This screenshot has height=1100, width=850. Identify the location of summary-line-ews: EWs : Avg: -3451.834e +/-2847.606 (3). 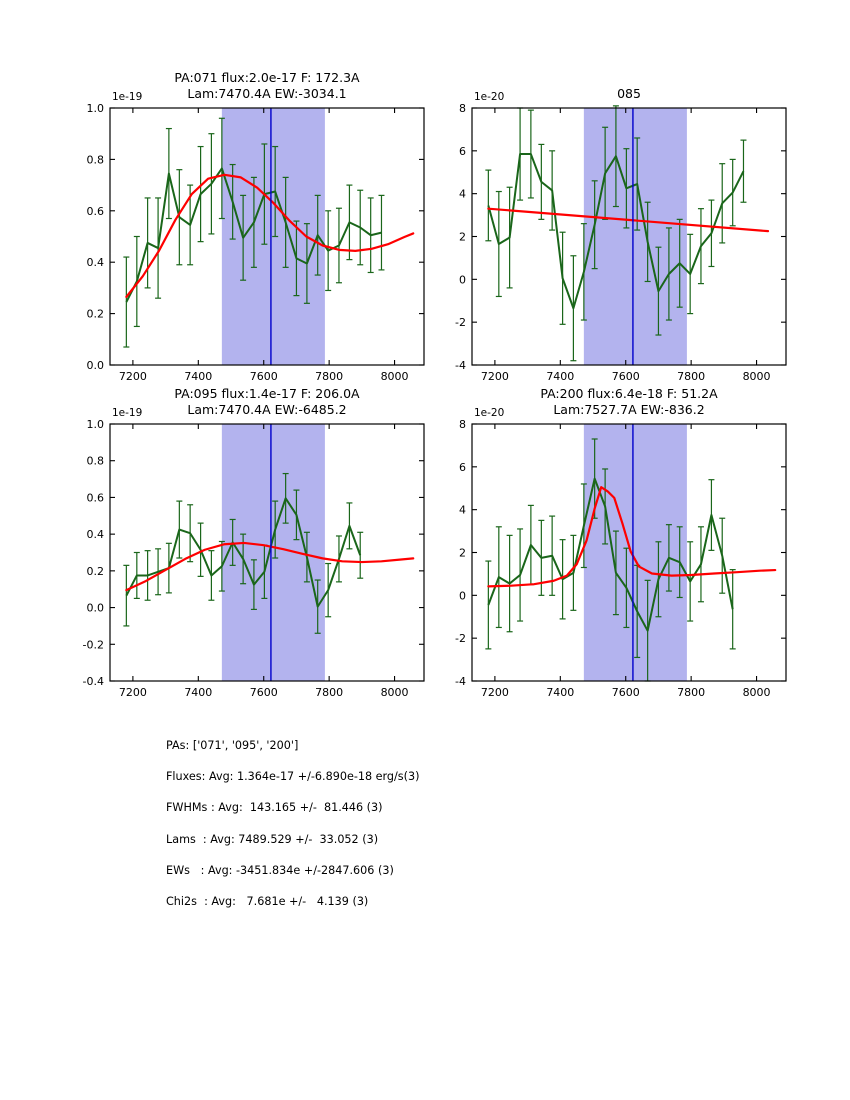
(280, 870).